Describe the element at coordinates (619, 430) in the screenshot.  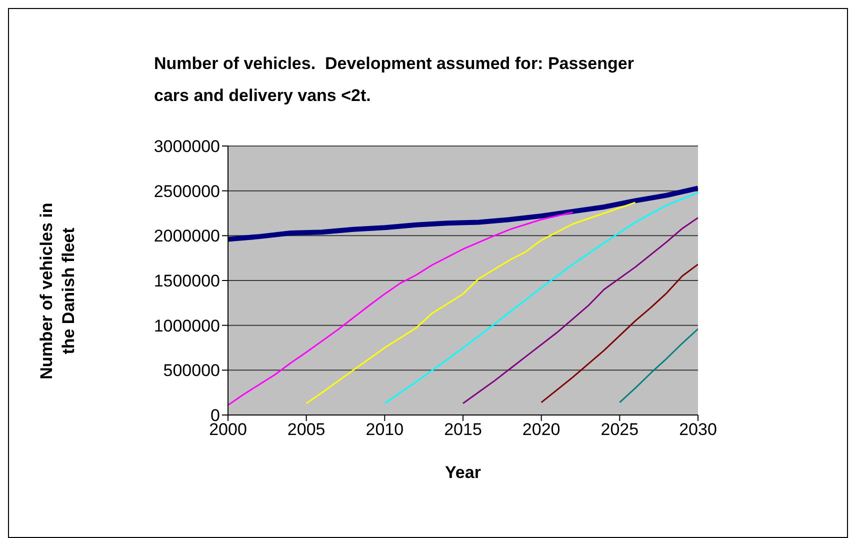
I see `x-tick-label: 2025` at that location.